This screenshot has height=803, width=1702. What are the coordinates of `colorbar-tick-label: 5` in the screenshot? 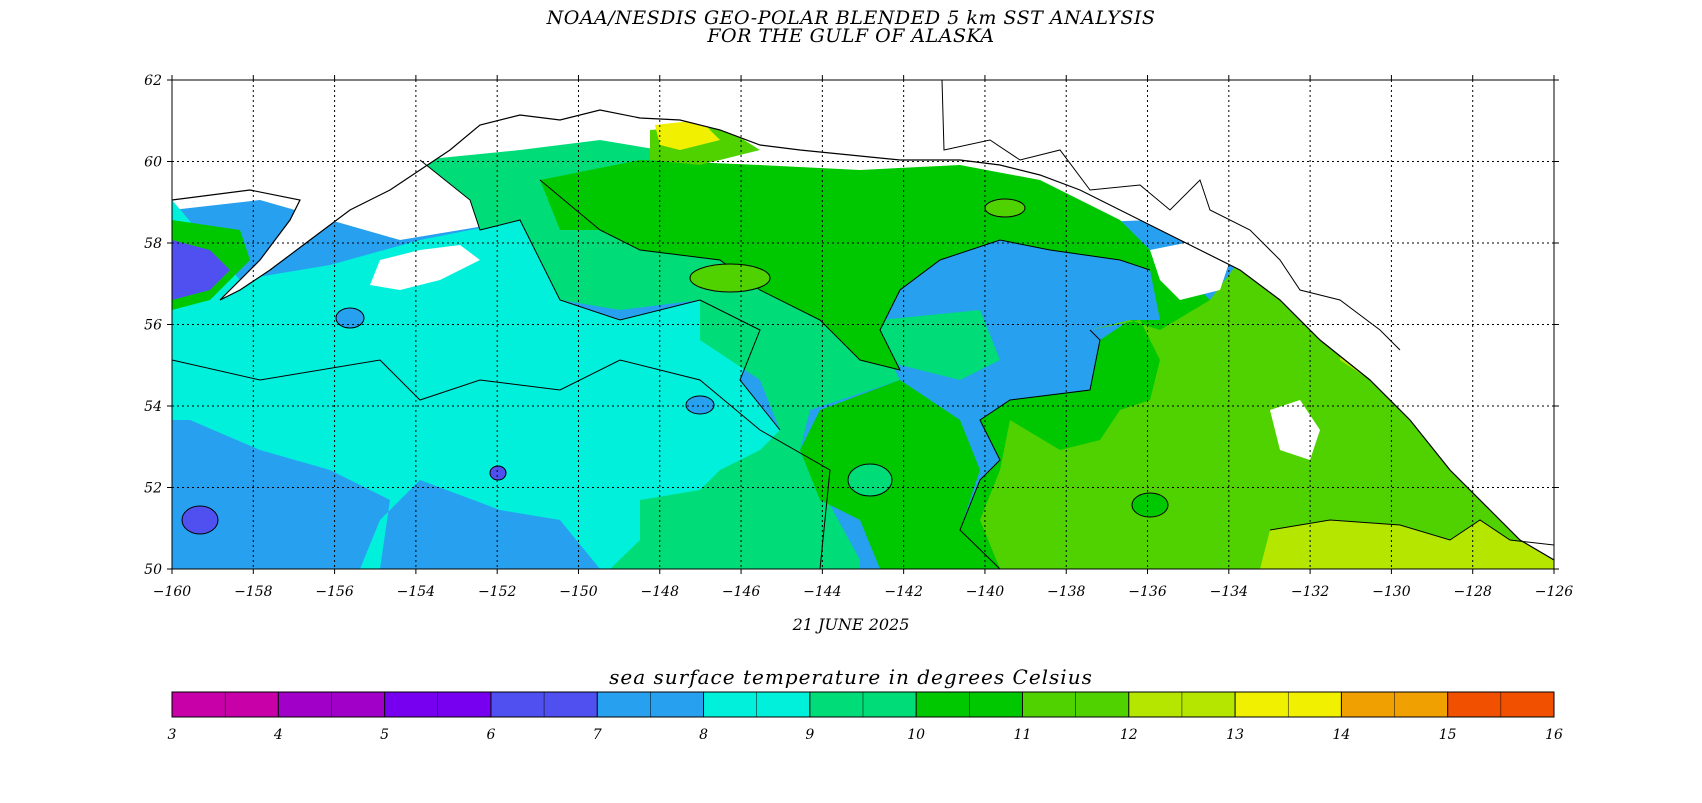 It's located at (384, 735).